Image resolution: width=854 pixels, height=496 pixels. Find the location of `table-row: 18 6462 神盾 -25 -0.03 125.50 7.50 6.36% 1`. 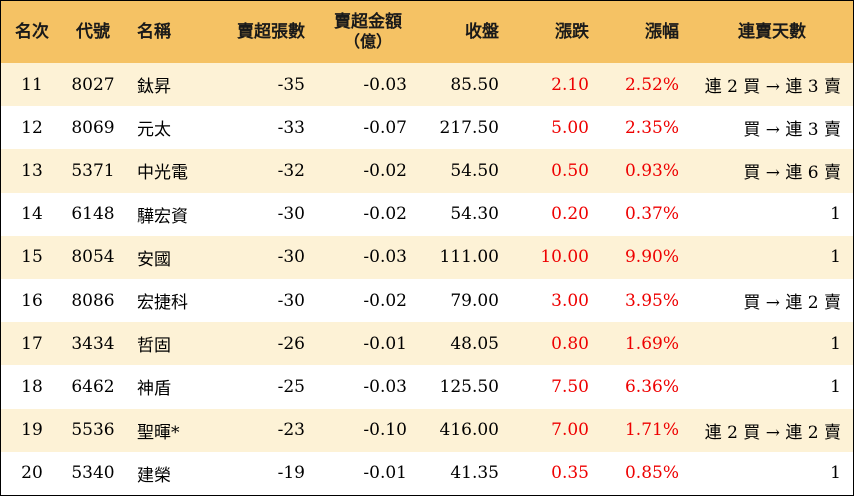

table-row: 18 6462 神盾 -25 -0.03 125.50 7.50 6.36% 1 is located at coordinates (427, 387).